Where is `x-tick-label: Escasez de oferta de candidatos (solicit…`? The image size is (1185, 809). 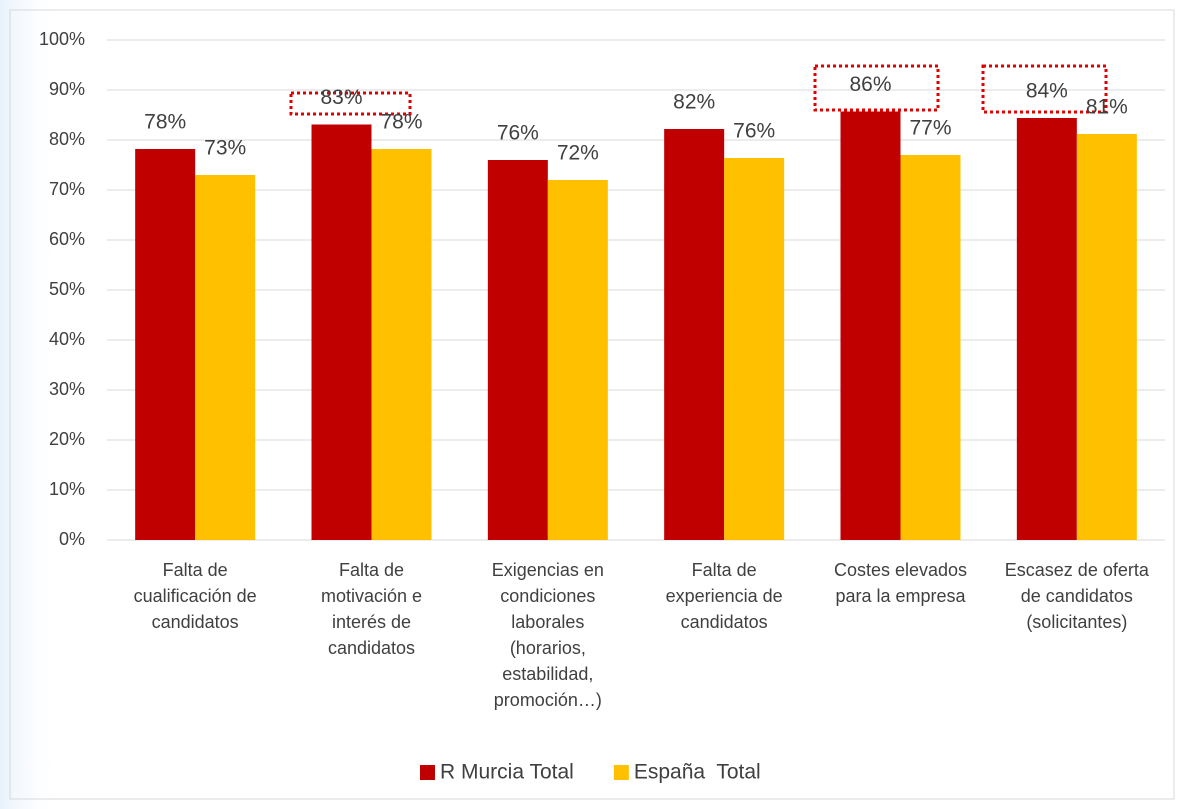 x-tick-label: Escasez de oferta de candidatos (solicit… is located at coordinates (1076, 596).